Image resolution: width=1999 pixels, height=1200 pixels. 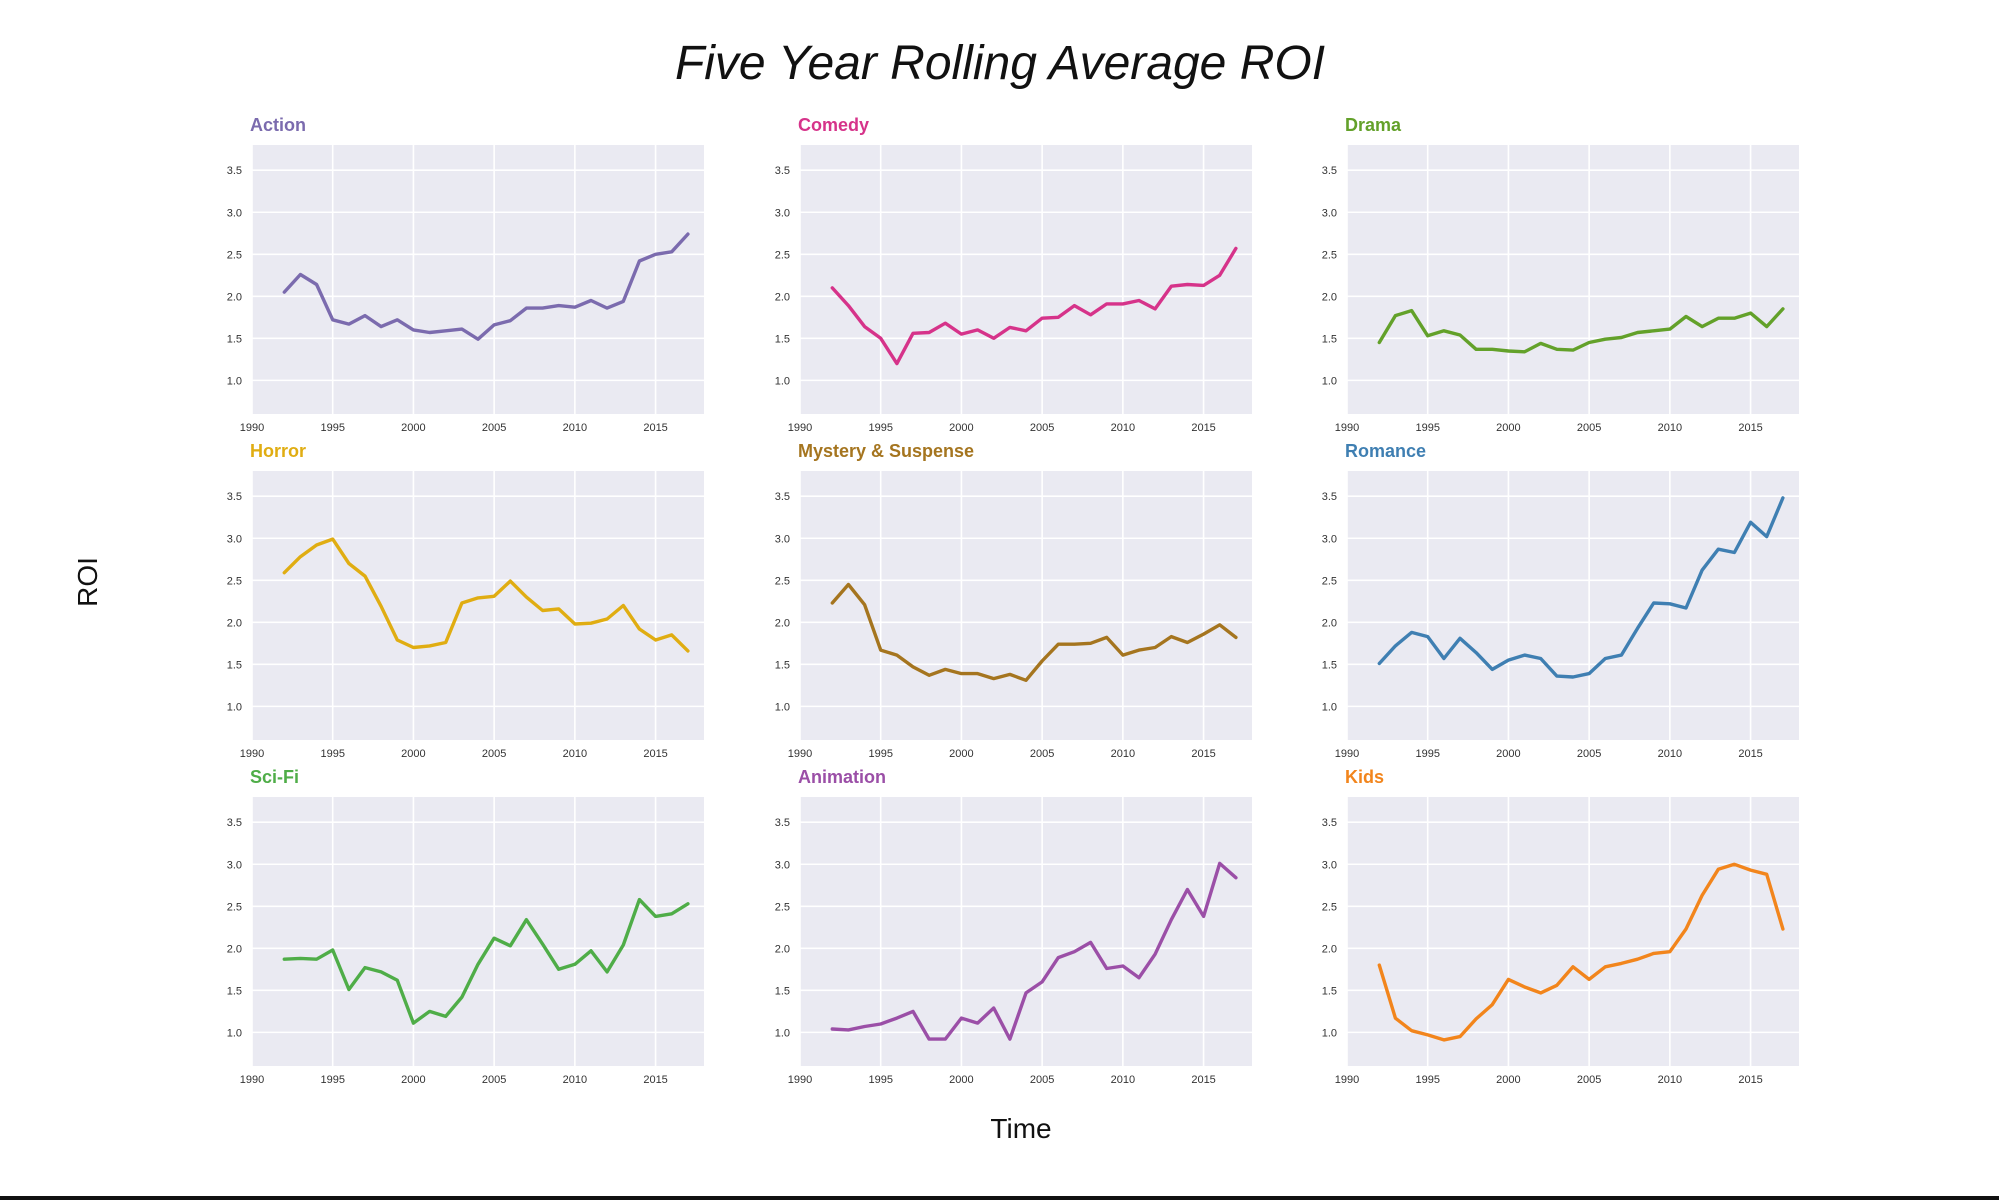 I want to click on plot-area-kids, so click(x=1573, y=931).